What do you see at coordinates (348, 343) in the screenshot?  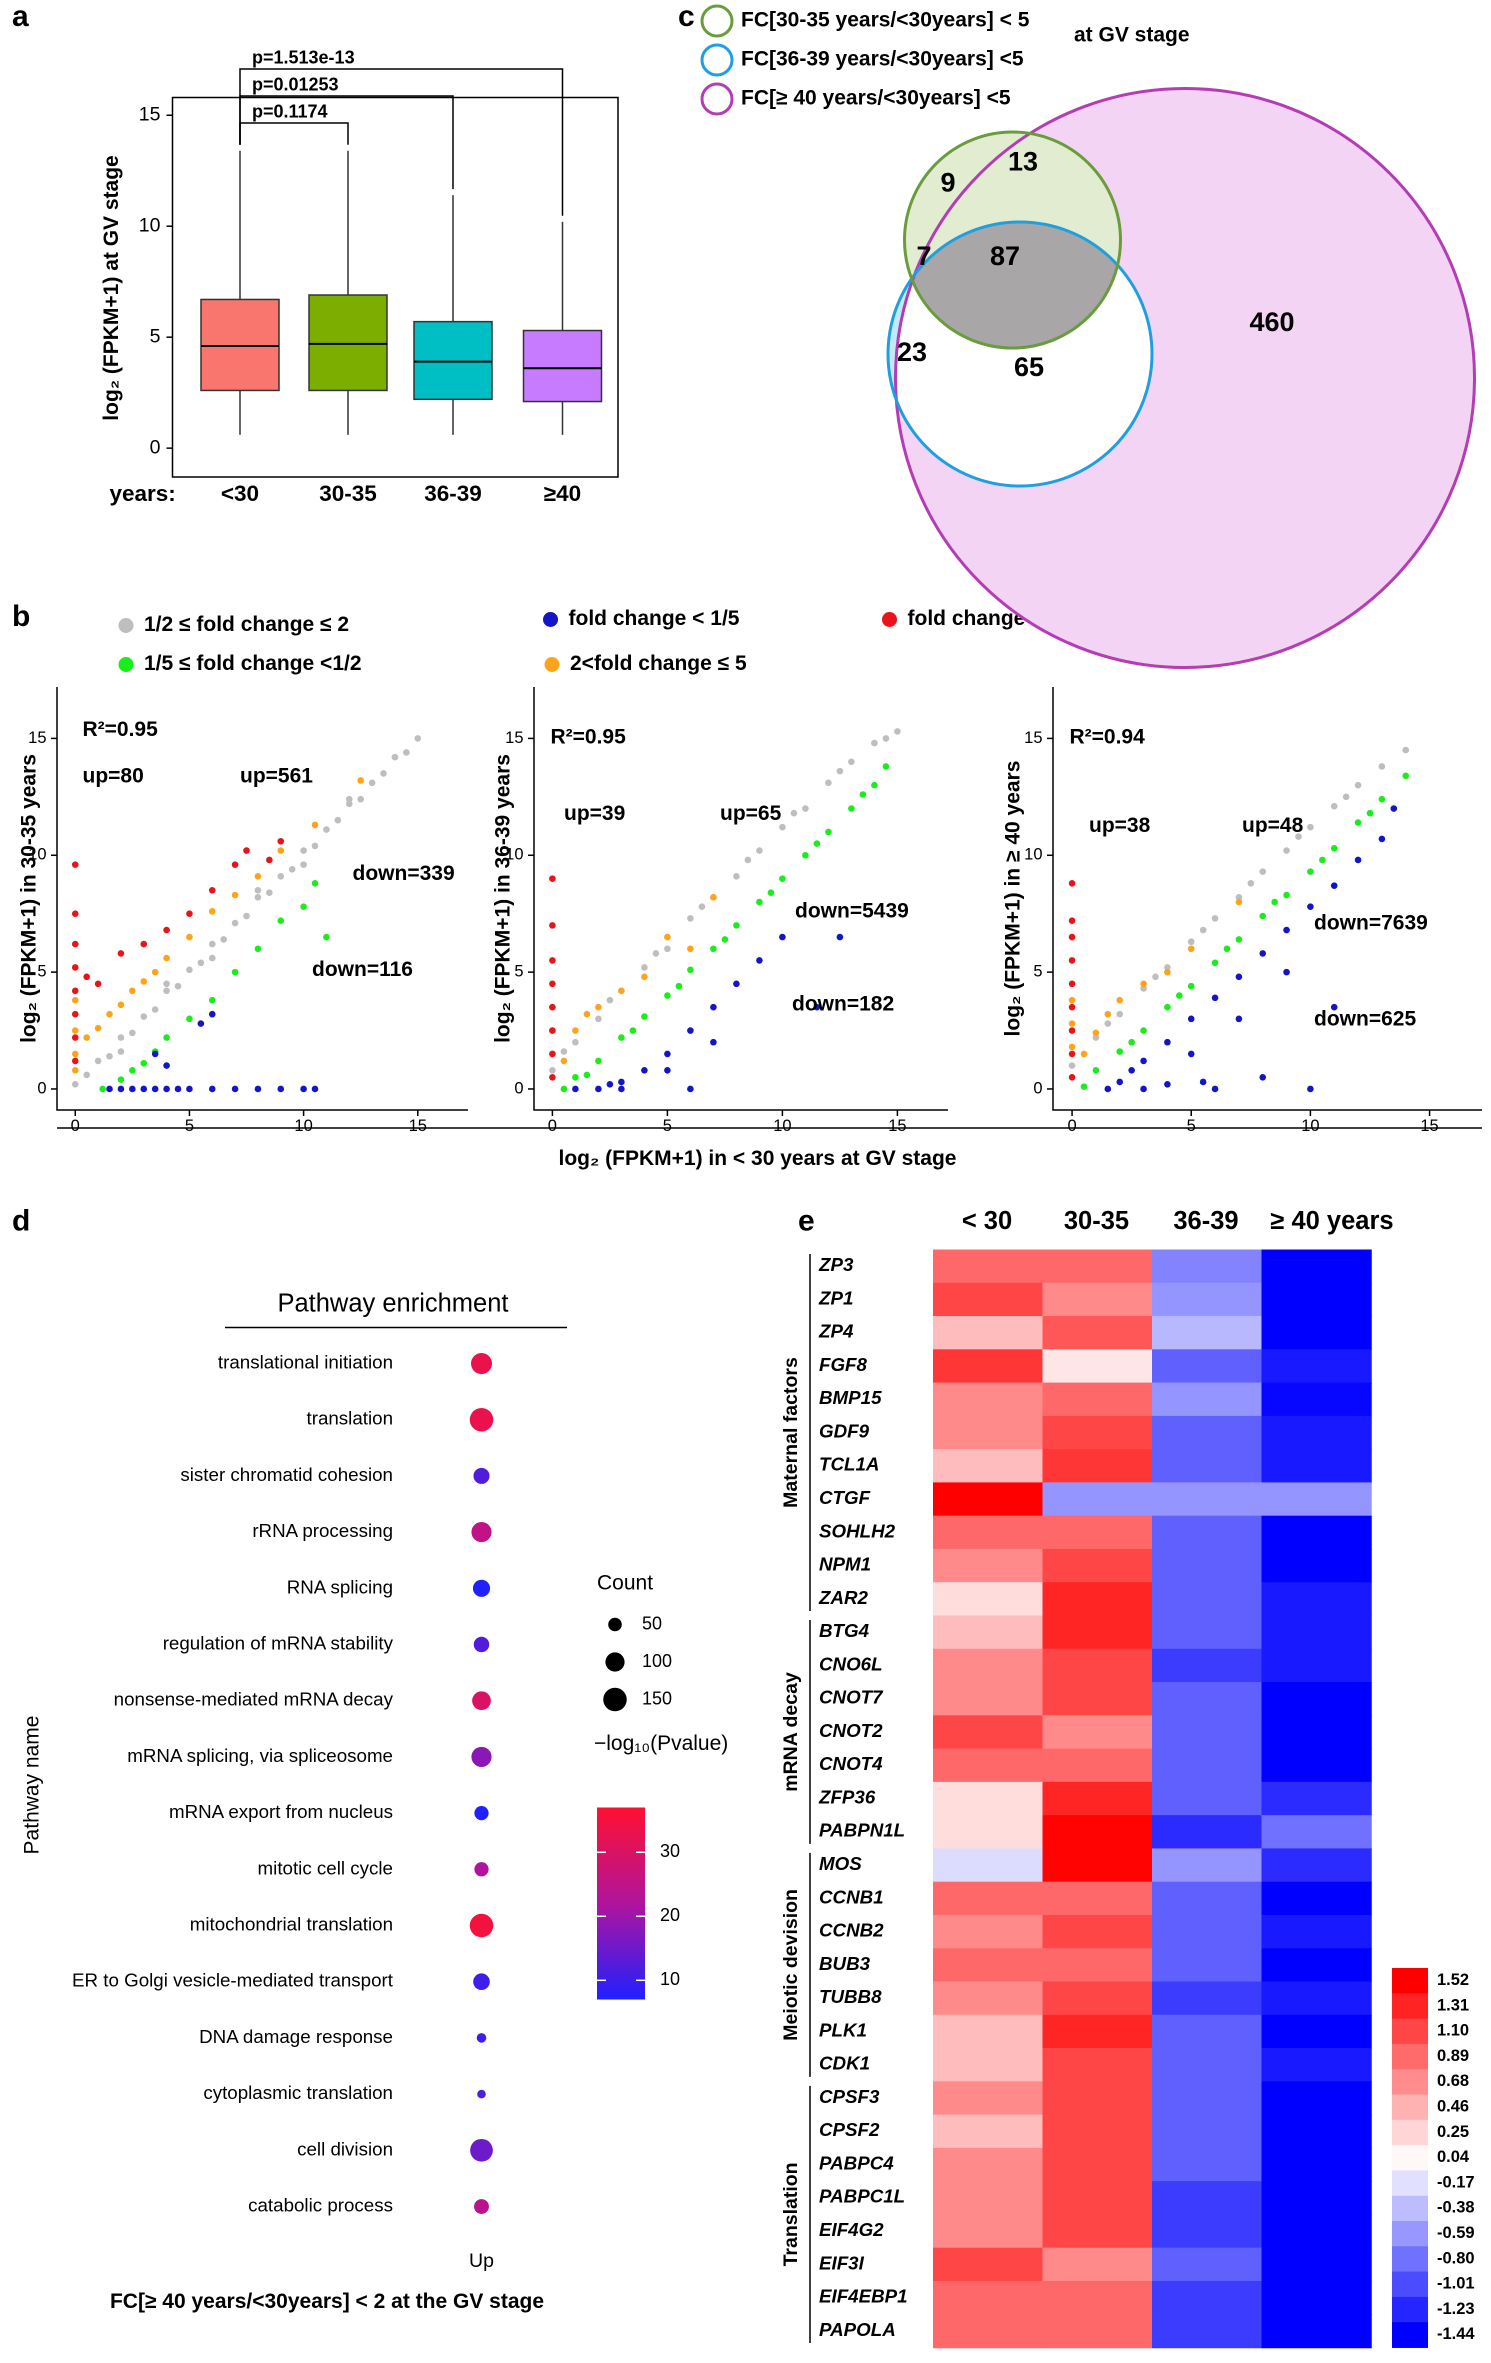 I see `box` at bounding box center [348, 343].